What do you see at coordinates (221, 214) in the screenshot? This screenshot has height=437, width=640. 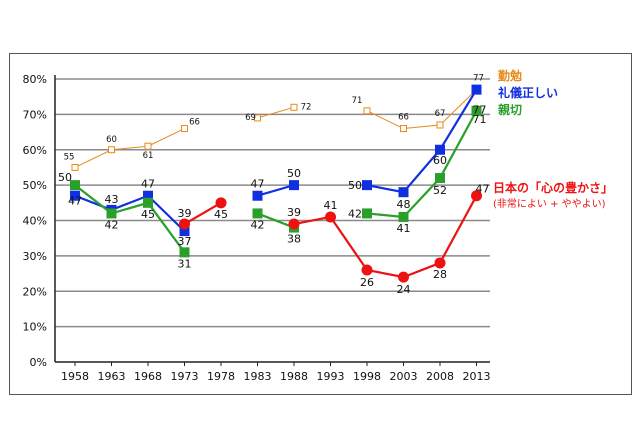 I see `series-4-data-label: 45` at bounding box center [221, 214].